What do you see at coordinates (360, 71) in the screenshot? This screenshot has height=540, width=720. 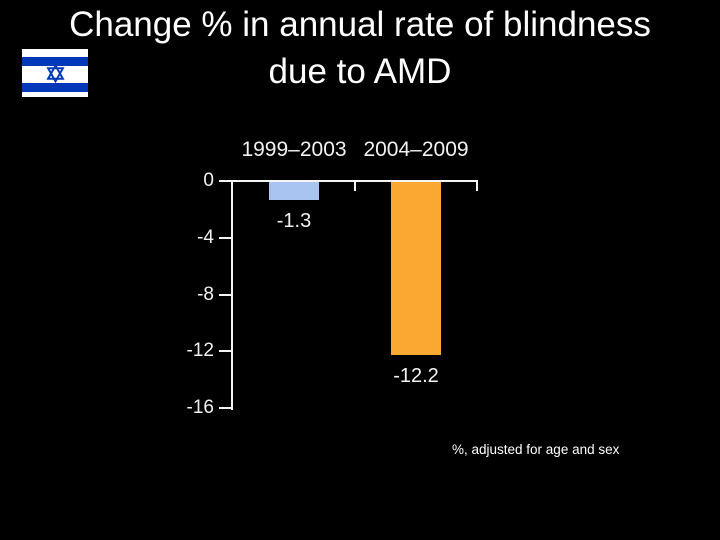 I see `slide-title-line2: due to AMD` at bounding box center [360, 71].